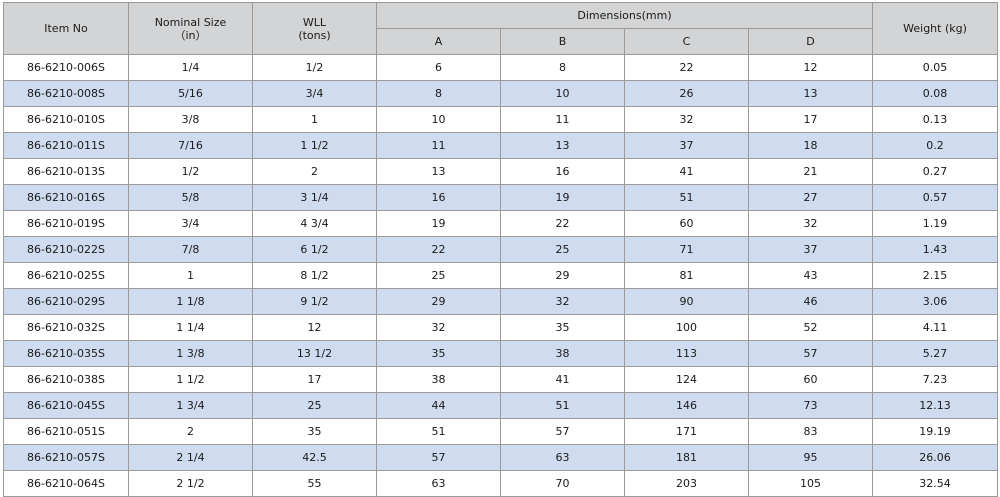  I want to click on cell-wll: 4 3/4, so click(314, 223).